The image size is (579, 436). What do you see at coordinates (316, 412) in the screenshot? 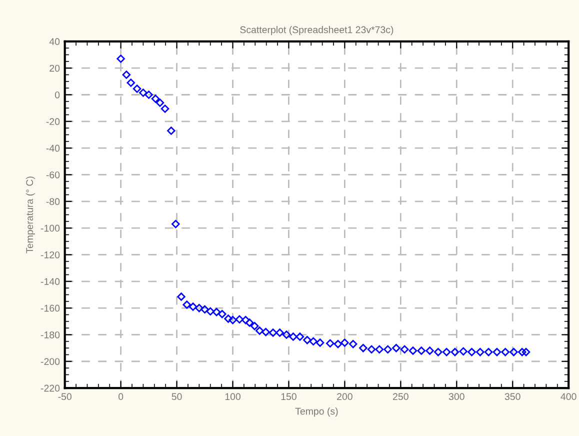
I see `x-axis-title: Tempo (s)` at bounding box center [316, 412].